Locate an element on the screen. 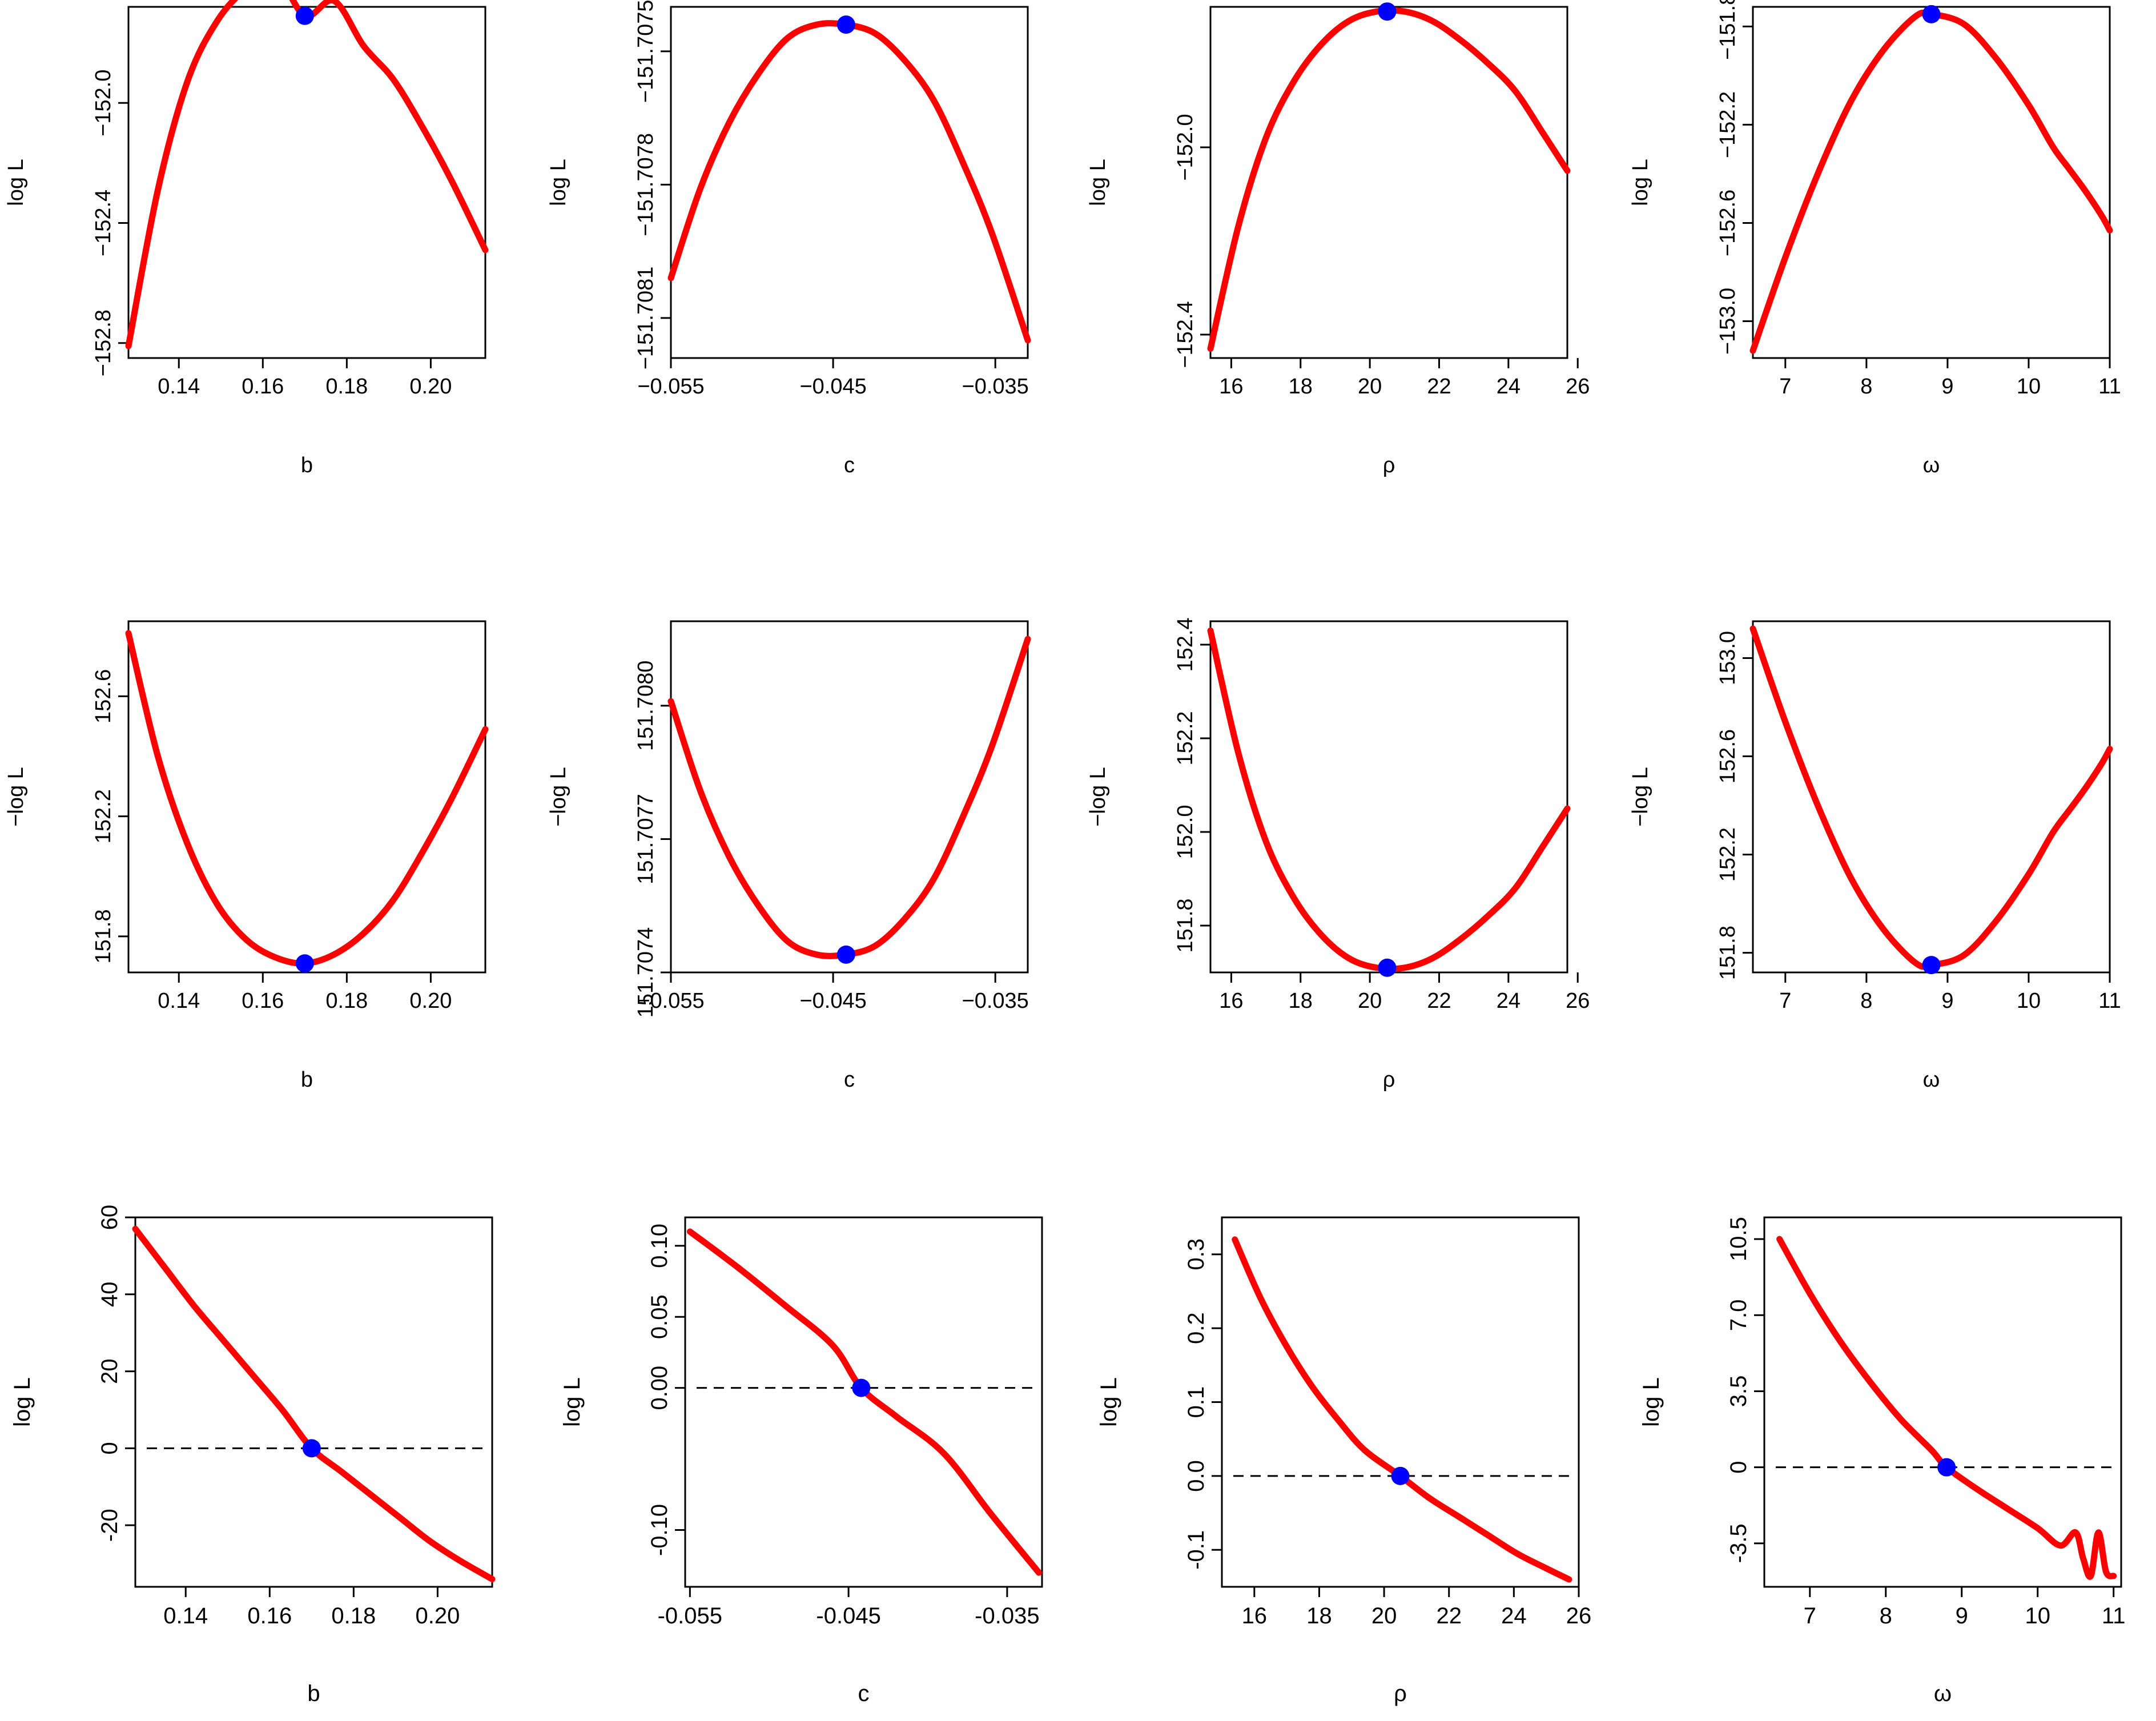 This screenshot has width=2156, height=1721. y-tick-label: 0.1 is located at coordinates (1196, 1402).